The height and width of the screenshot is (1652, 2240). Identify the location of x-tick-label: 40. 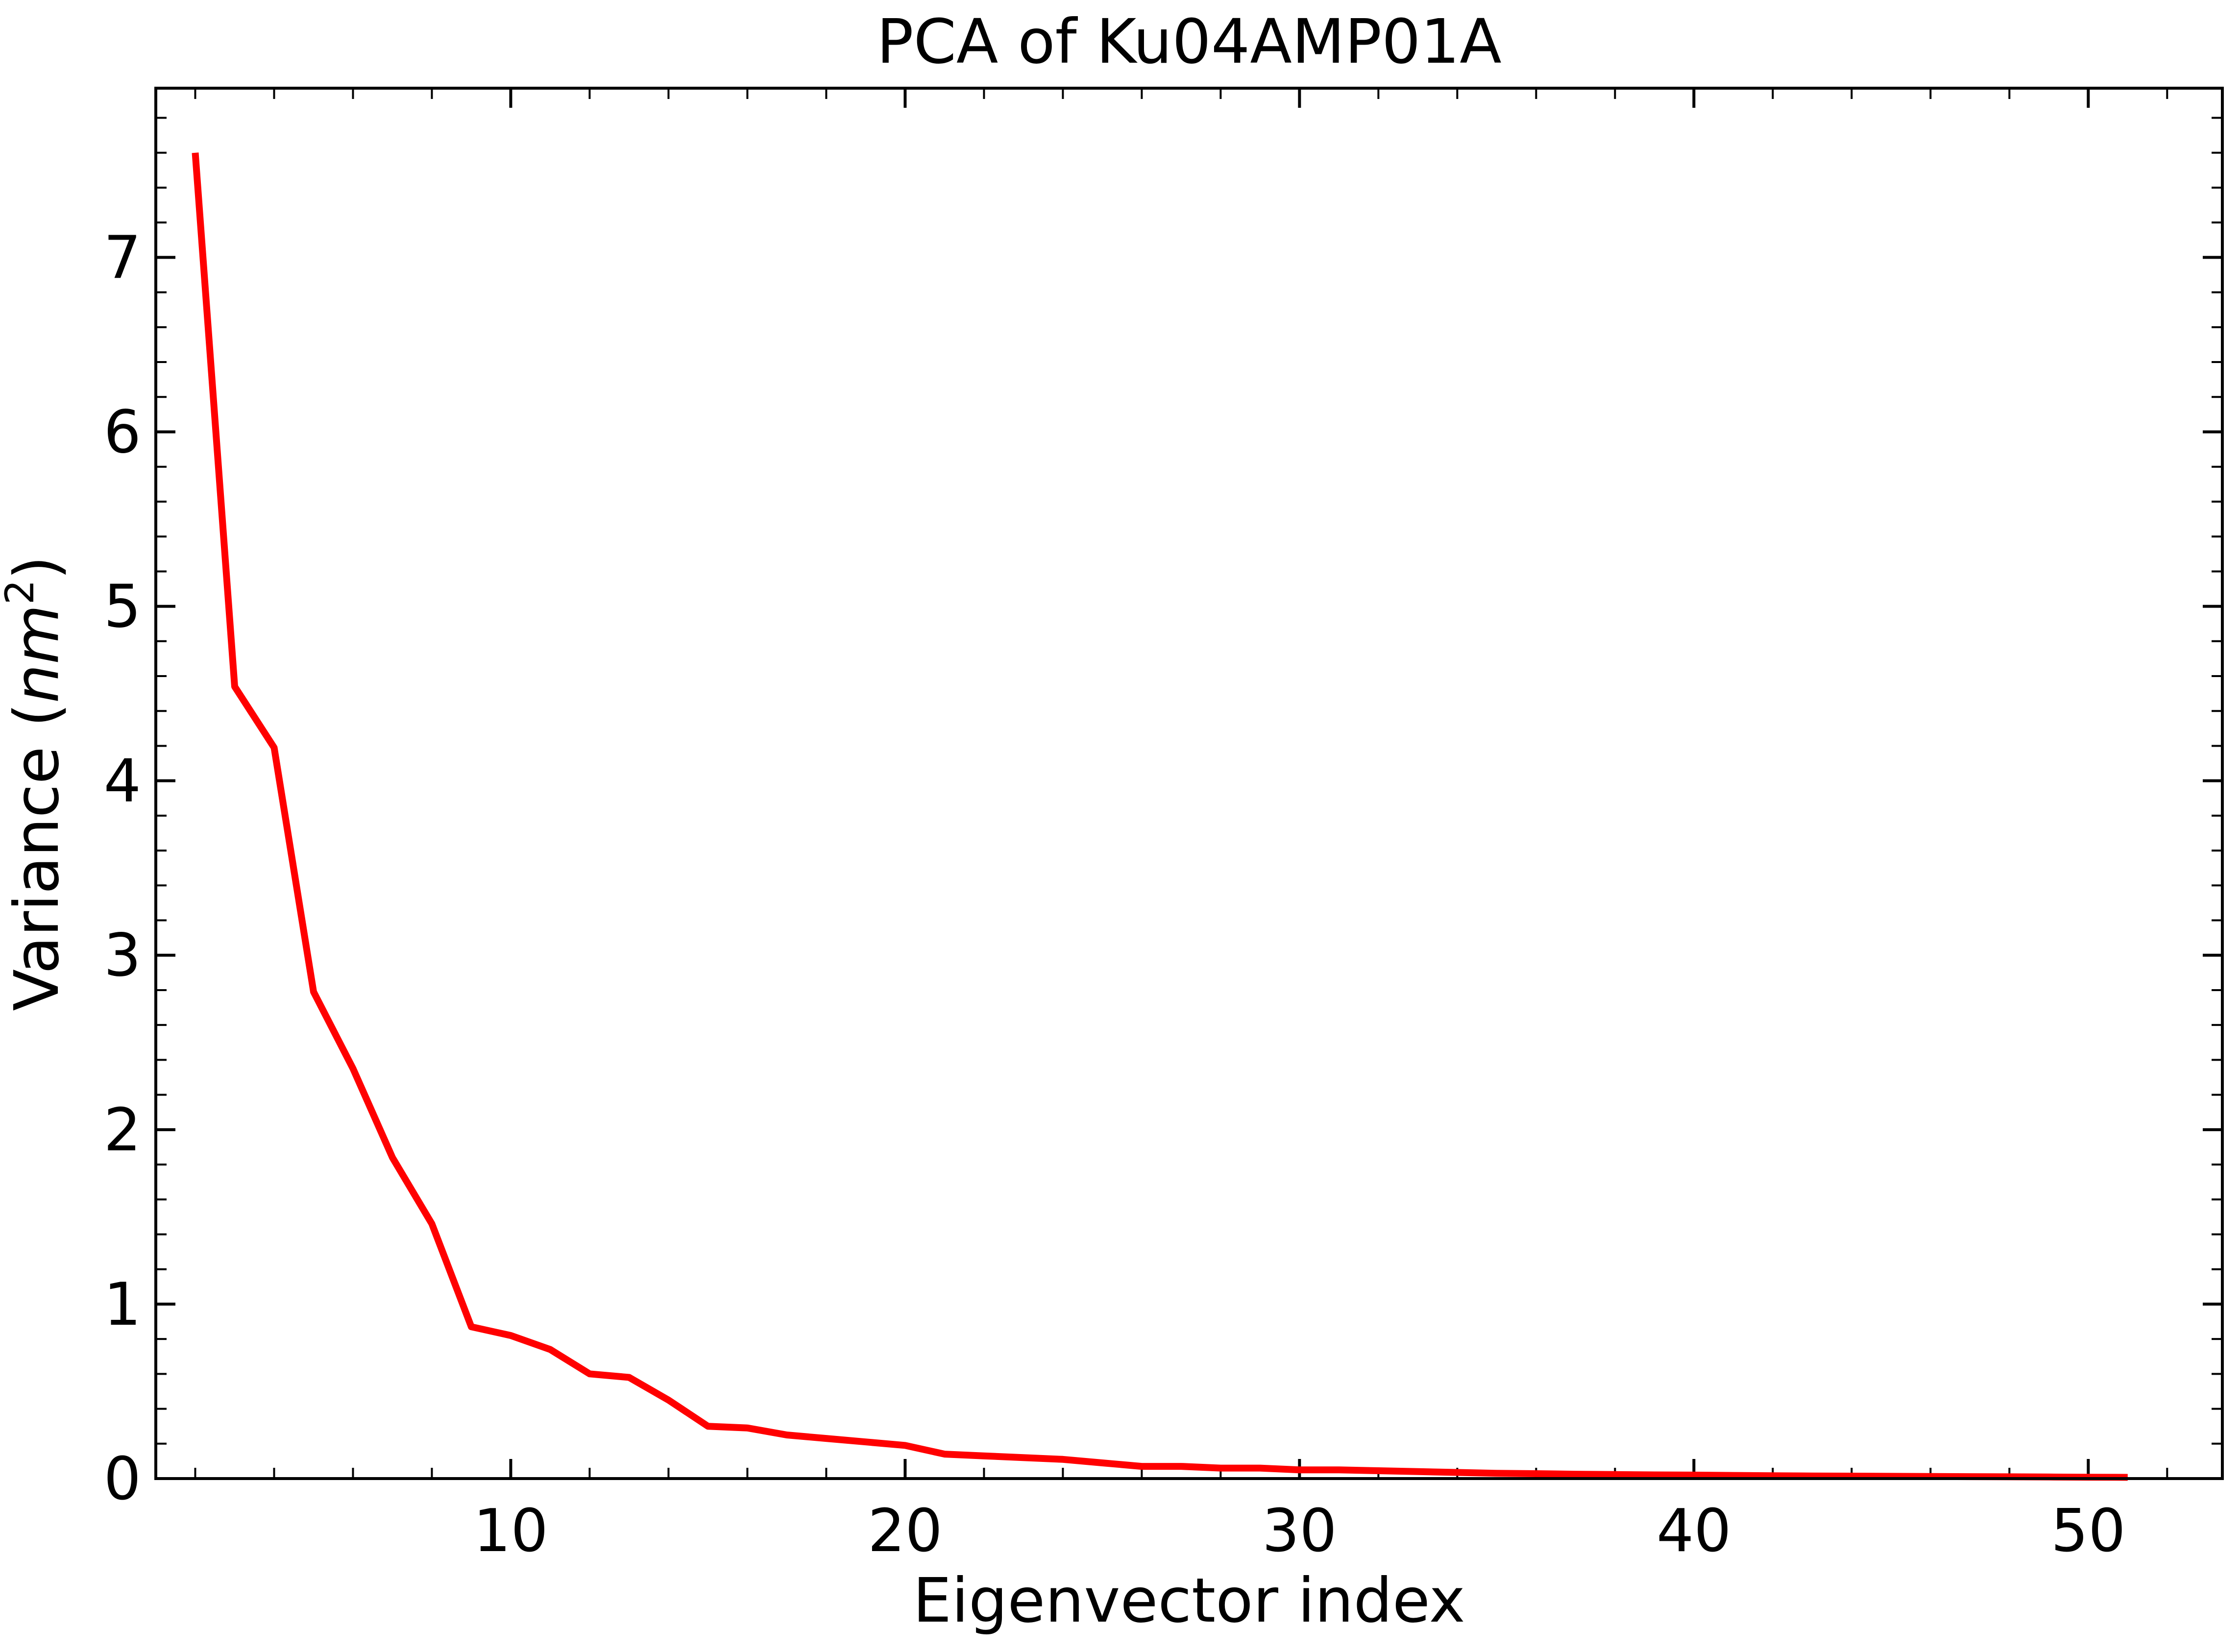
(1693, 1531).